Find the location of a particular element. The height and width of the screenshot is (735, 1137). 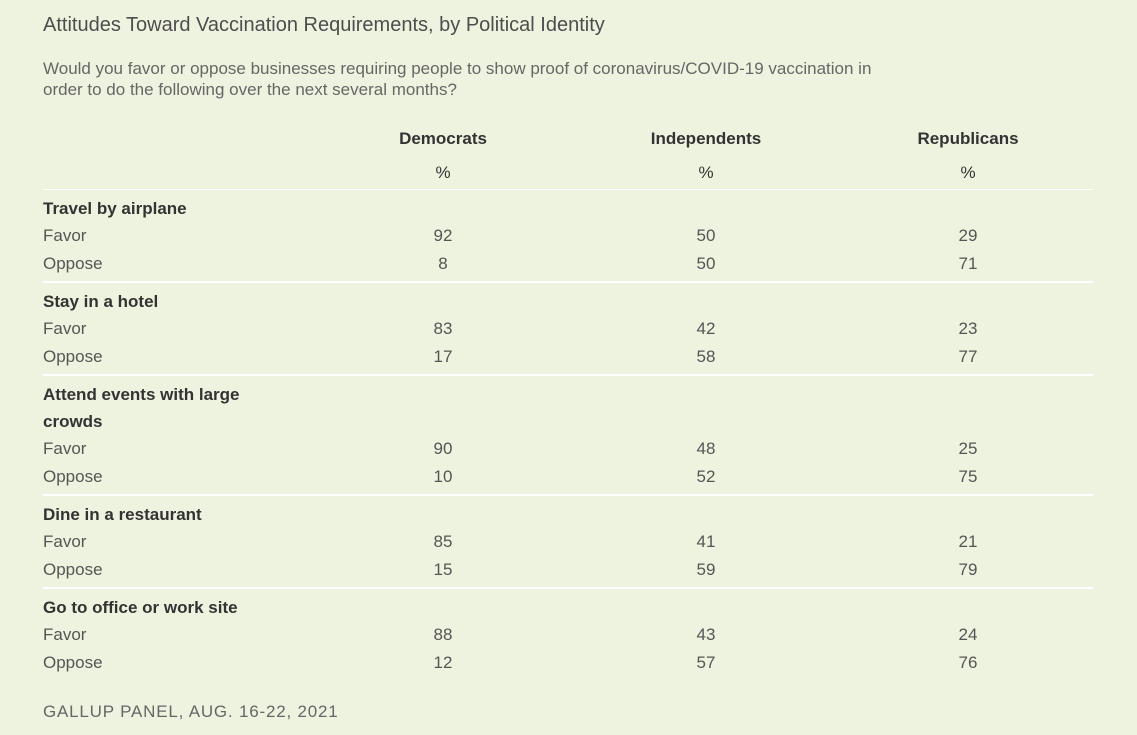

table-row: Oppose 17 58 77 is located at coordinates (568, 357).